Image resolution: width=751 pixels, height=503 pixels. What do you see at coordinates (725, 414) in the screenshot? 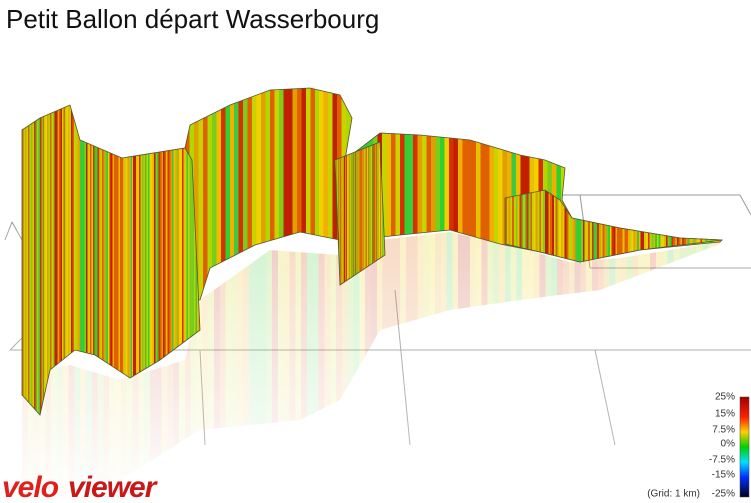
I see `legend-label: 15%` at bounding box center [725, 414].